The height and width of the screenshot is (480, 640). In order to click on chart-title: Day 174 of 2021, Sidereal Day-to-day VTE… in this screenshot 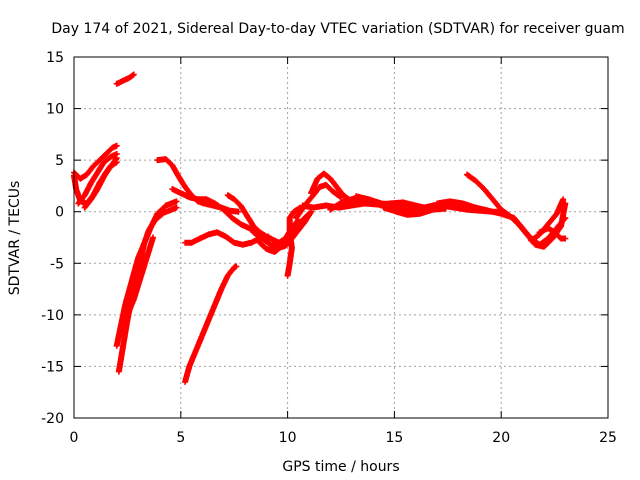, I will do `click(337, 29)`.